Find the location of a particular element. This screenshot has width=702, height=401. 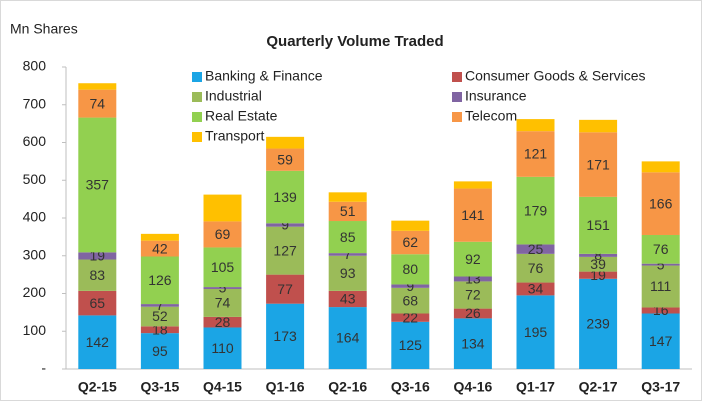

y-tick-label: 600 is located at coordinates (35, 141).